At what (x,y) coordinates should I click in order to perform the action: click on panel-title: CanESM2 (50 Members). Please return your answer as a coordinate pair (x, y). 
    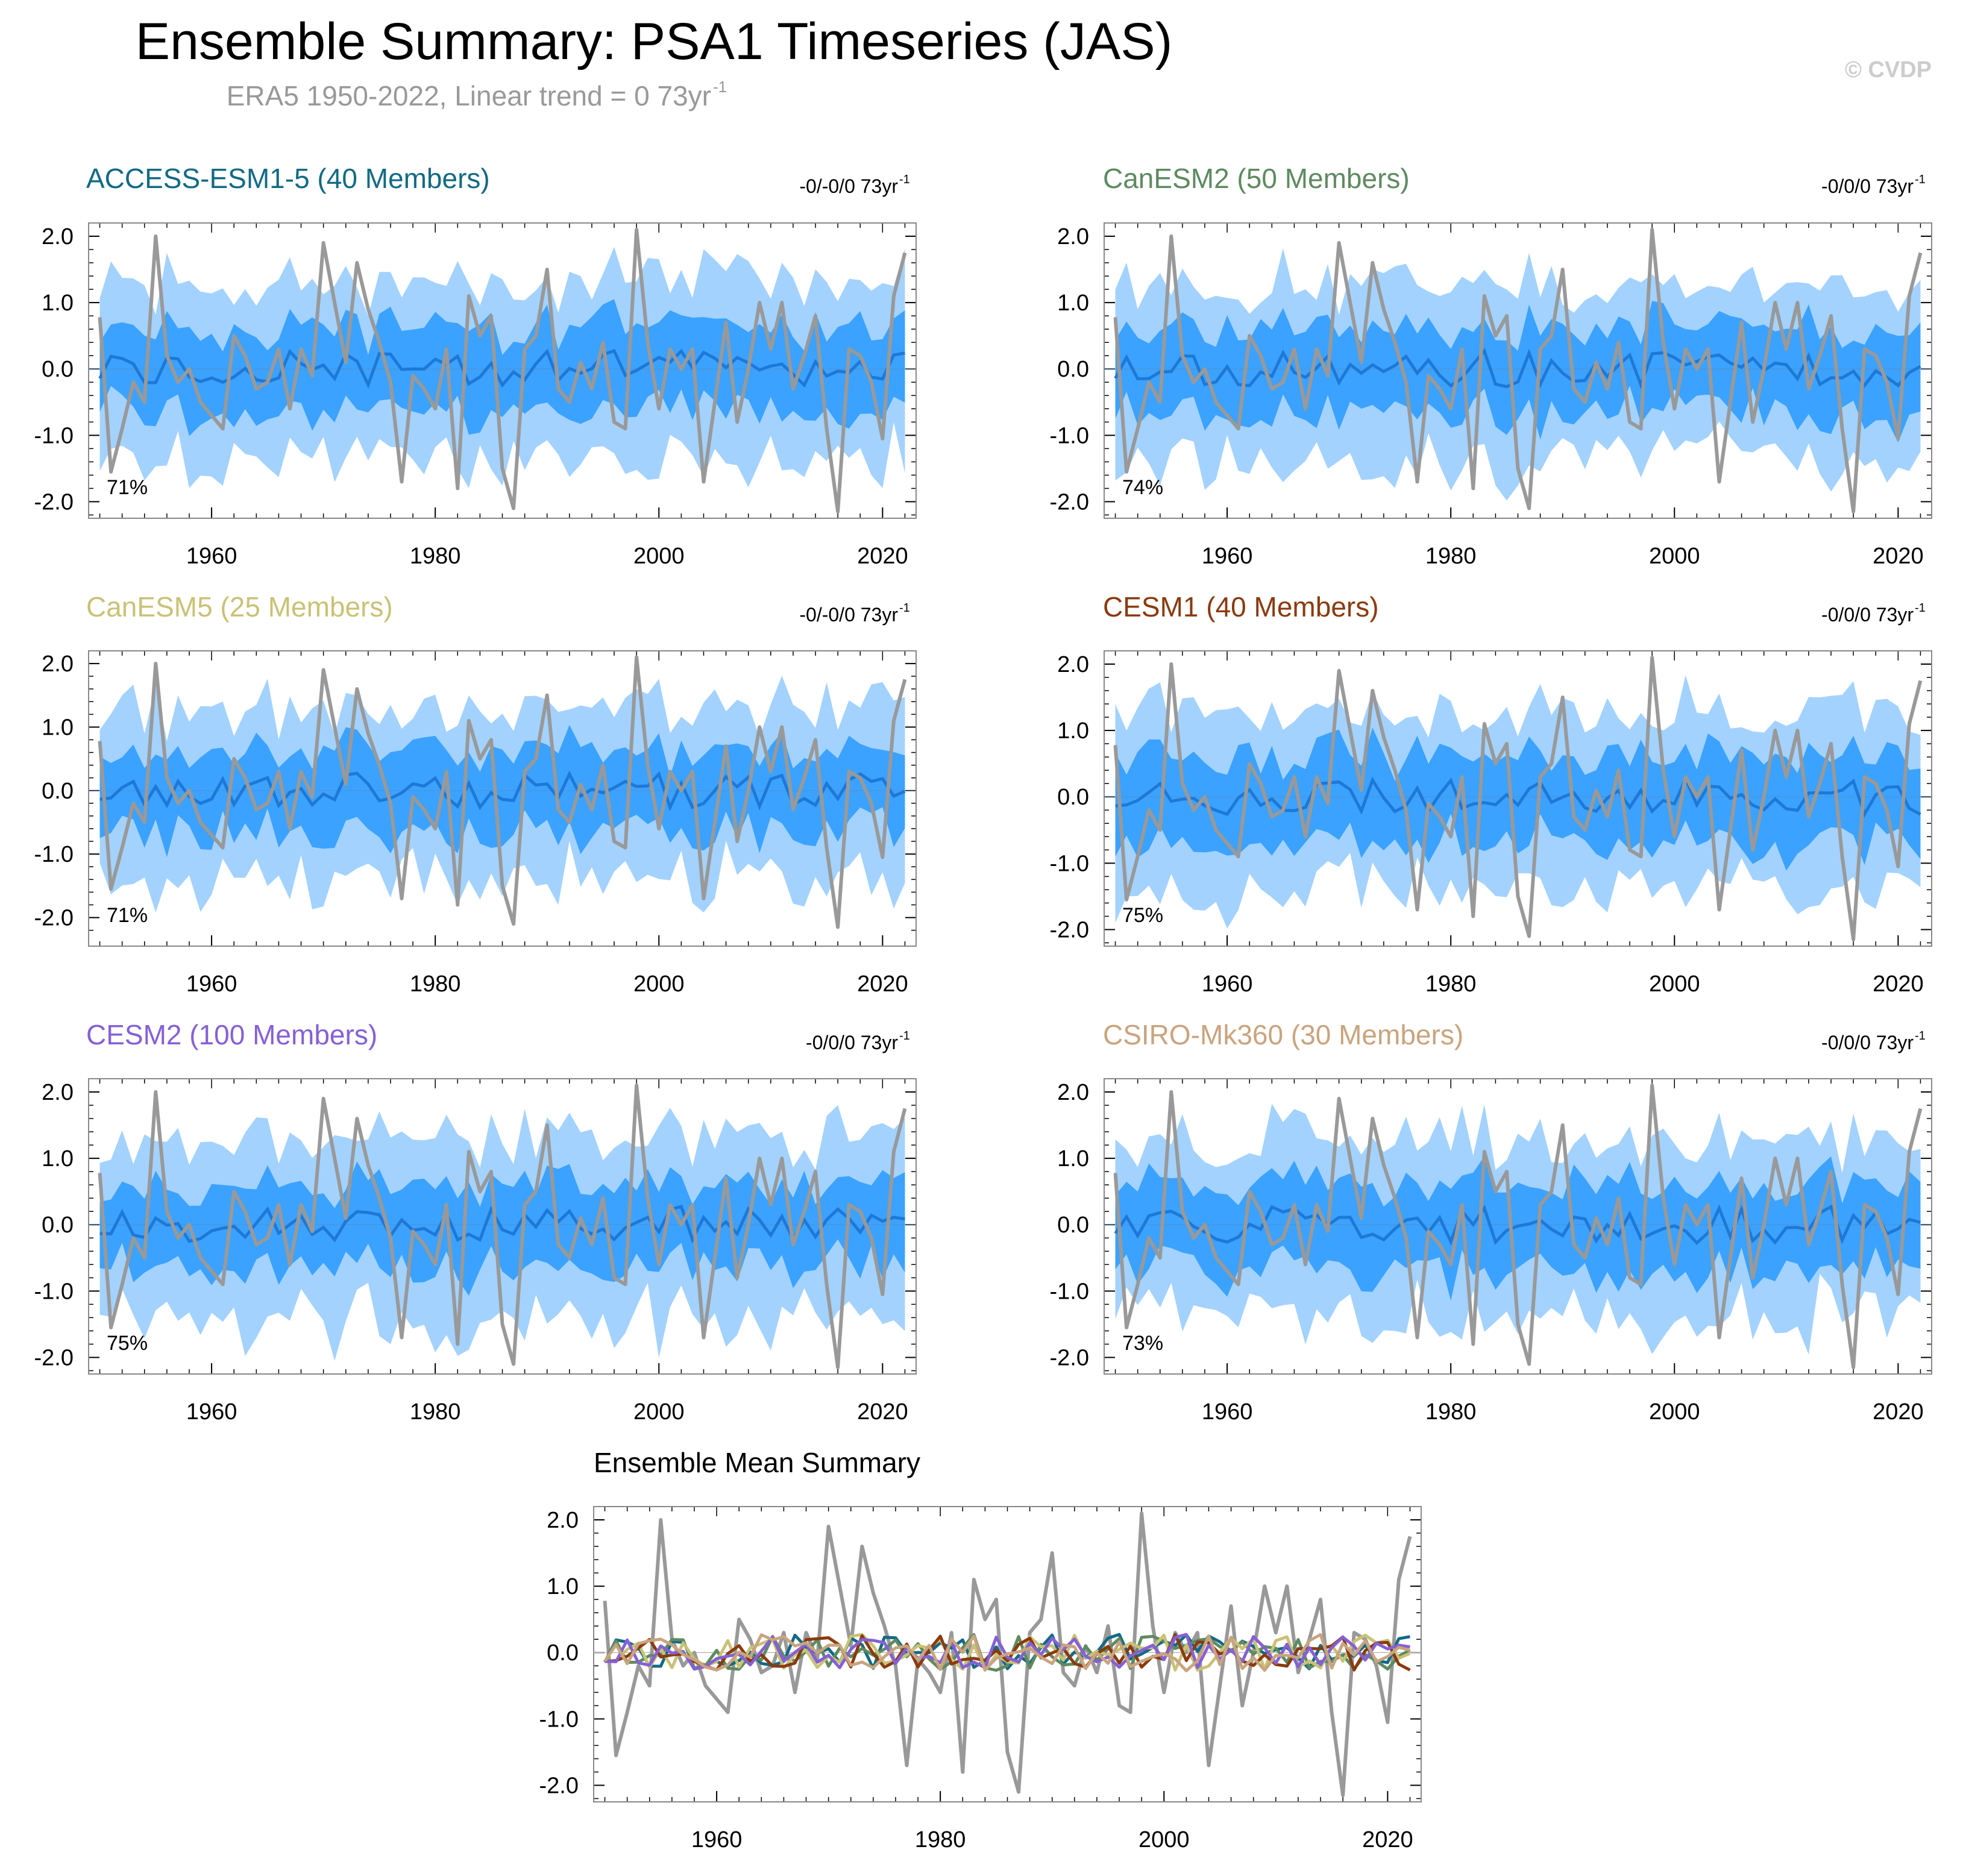
    Looking at the image, I should click on (1256, 178).